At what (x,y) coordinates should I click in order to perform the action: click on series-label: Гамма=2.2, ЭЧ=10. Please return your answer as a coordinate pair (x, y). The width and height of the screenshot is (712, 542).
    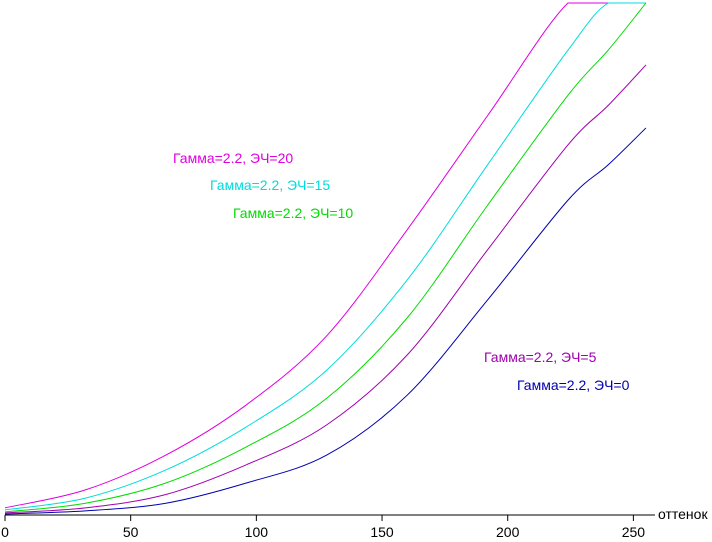
    Looking at the image, I should click on (293, 213).